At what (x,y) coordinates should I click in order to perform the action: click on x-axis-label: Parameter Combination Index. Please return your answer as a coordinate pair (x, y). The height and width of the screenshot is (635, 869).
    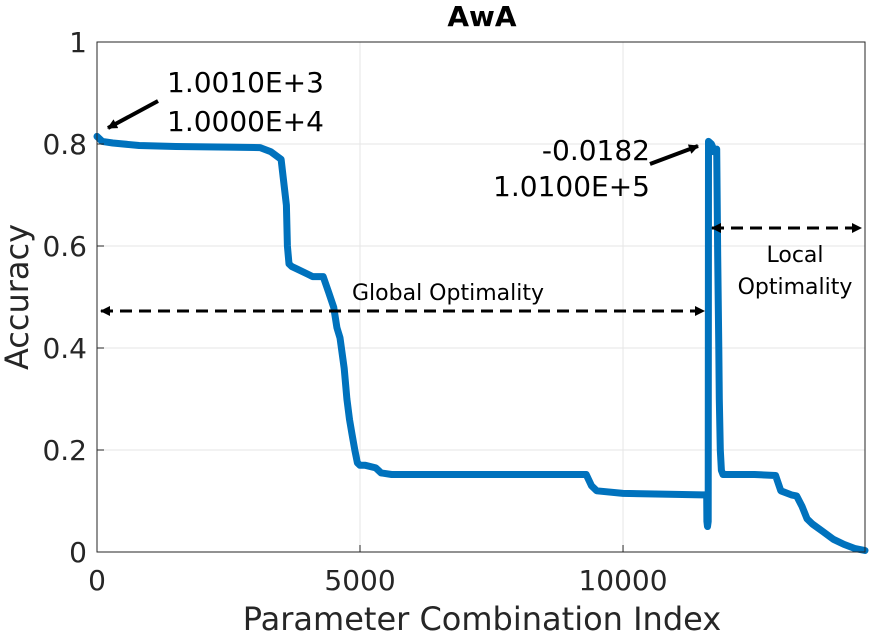
    Looking at the image, I should click on (482, 617).